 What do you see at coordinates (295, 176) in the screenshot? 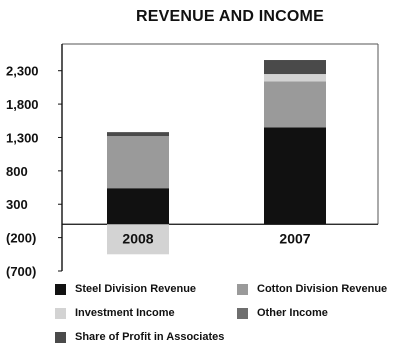
I see `bar-segment-steel-division-revenue-2007` at bounding box center [295, 176].